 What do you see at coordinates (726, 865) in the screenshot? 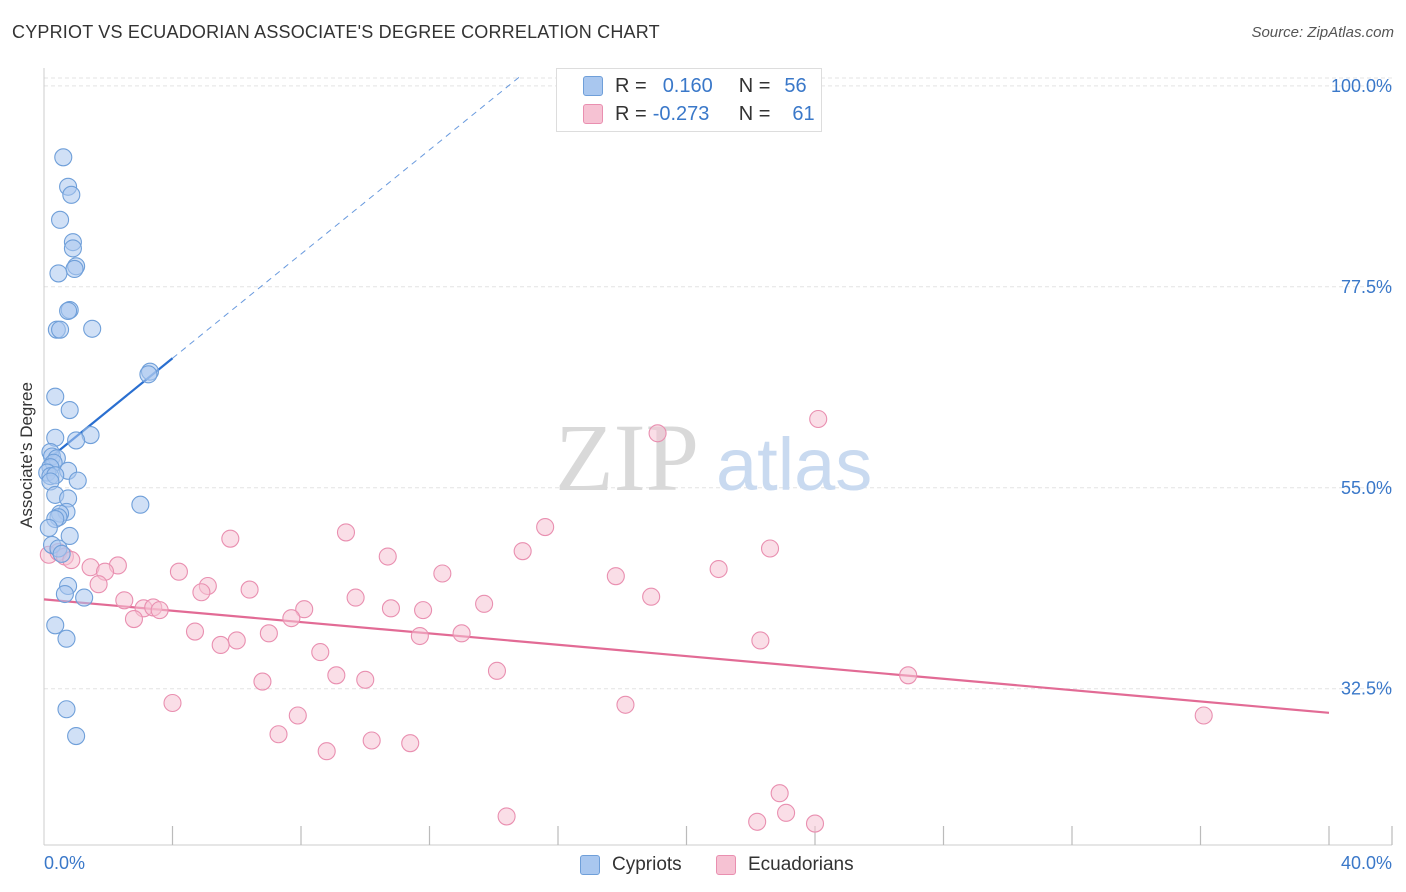
I see `ecuadorians-swatch` at bounding box center [726, 865].